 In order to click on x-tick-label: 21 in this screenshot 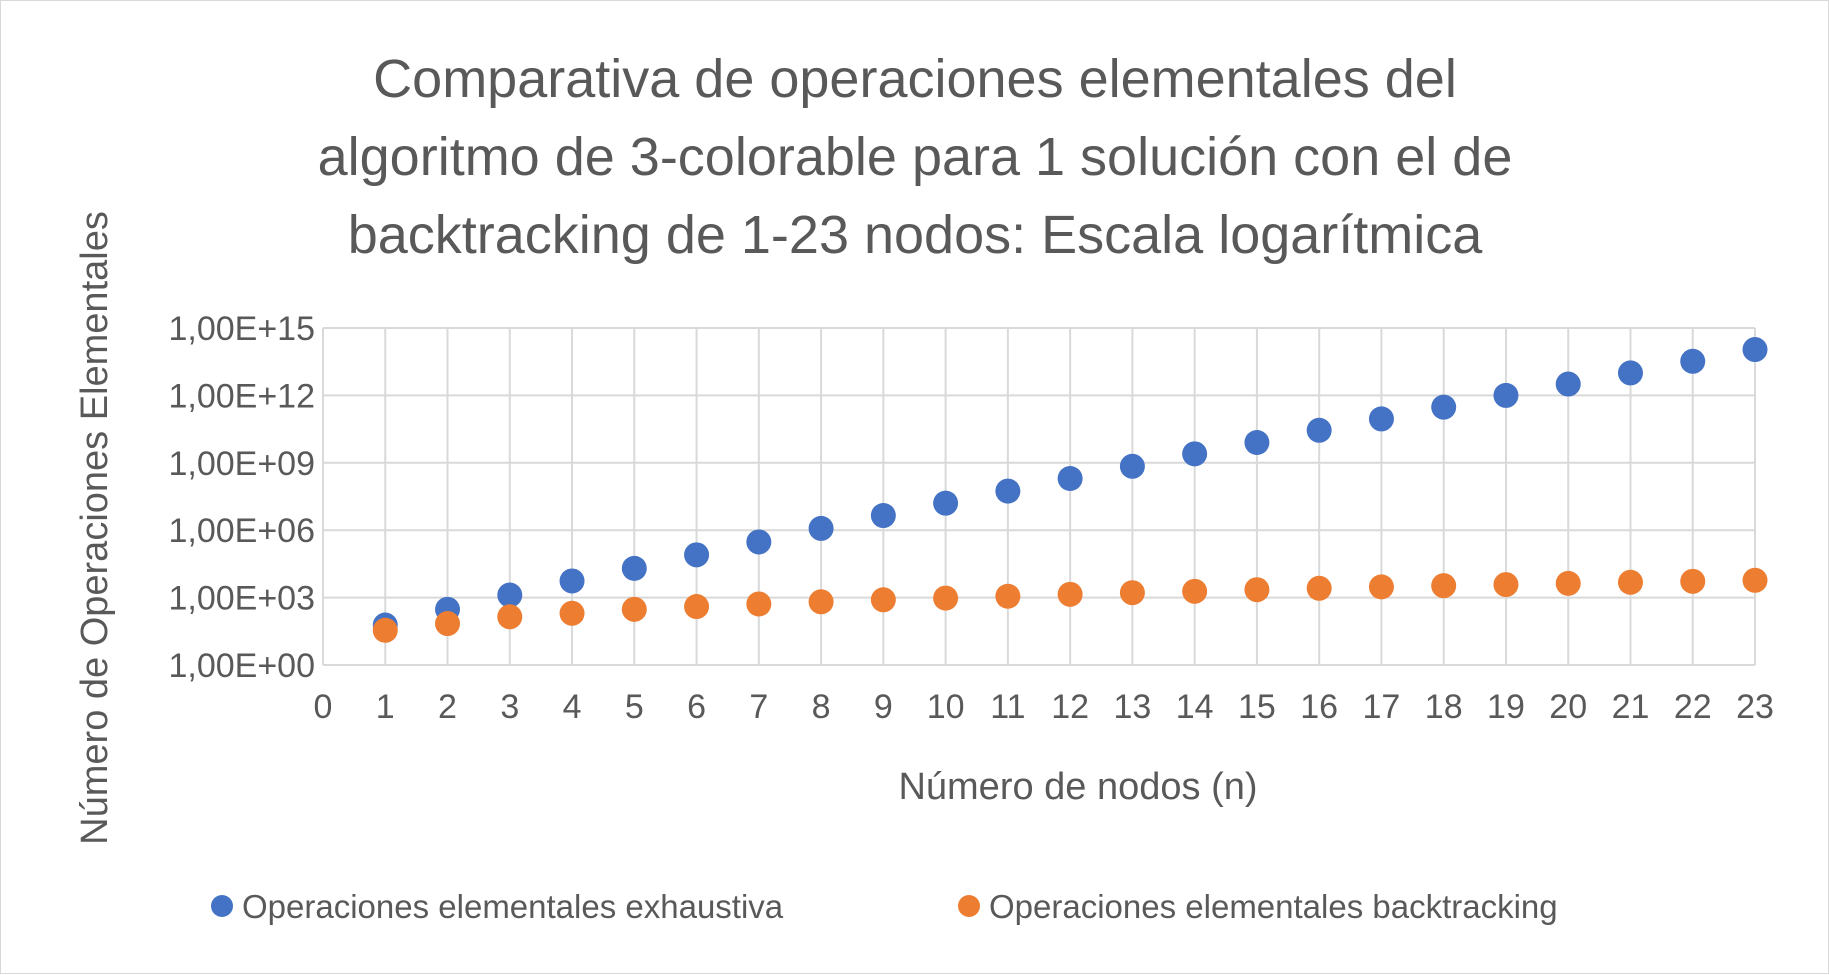, I will do `click(1631, 707)`.